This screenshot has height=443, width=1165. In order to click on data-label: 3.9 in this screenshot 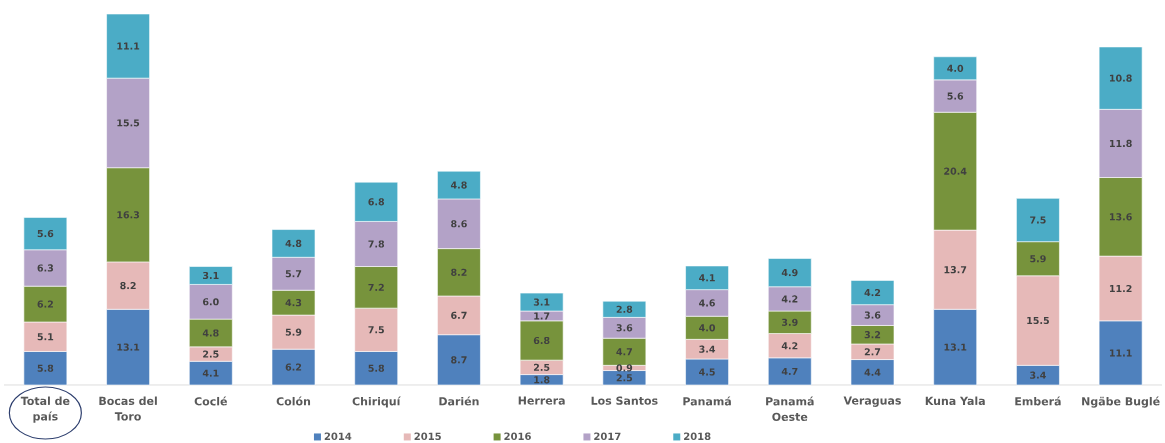, I will do `click(790, 322)`.